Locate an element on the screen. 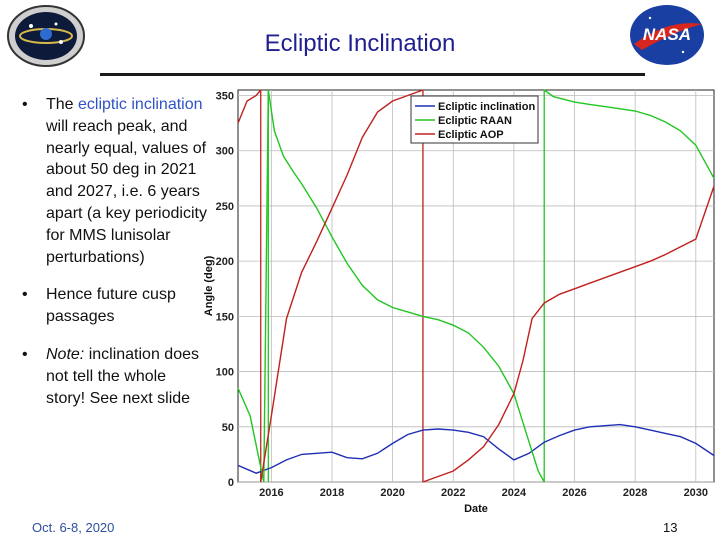  bullet-italic-text: Note: is located at coordinates (65, 354).